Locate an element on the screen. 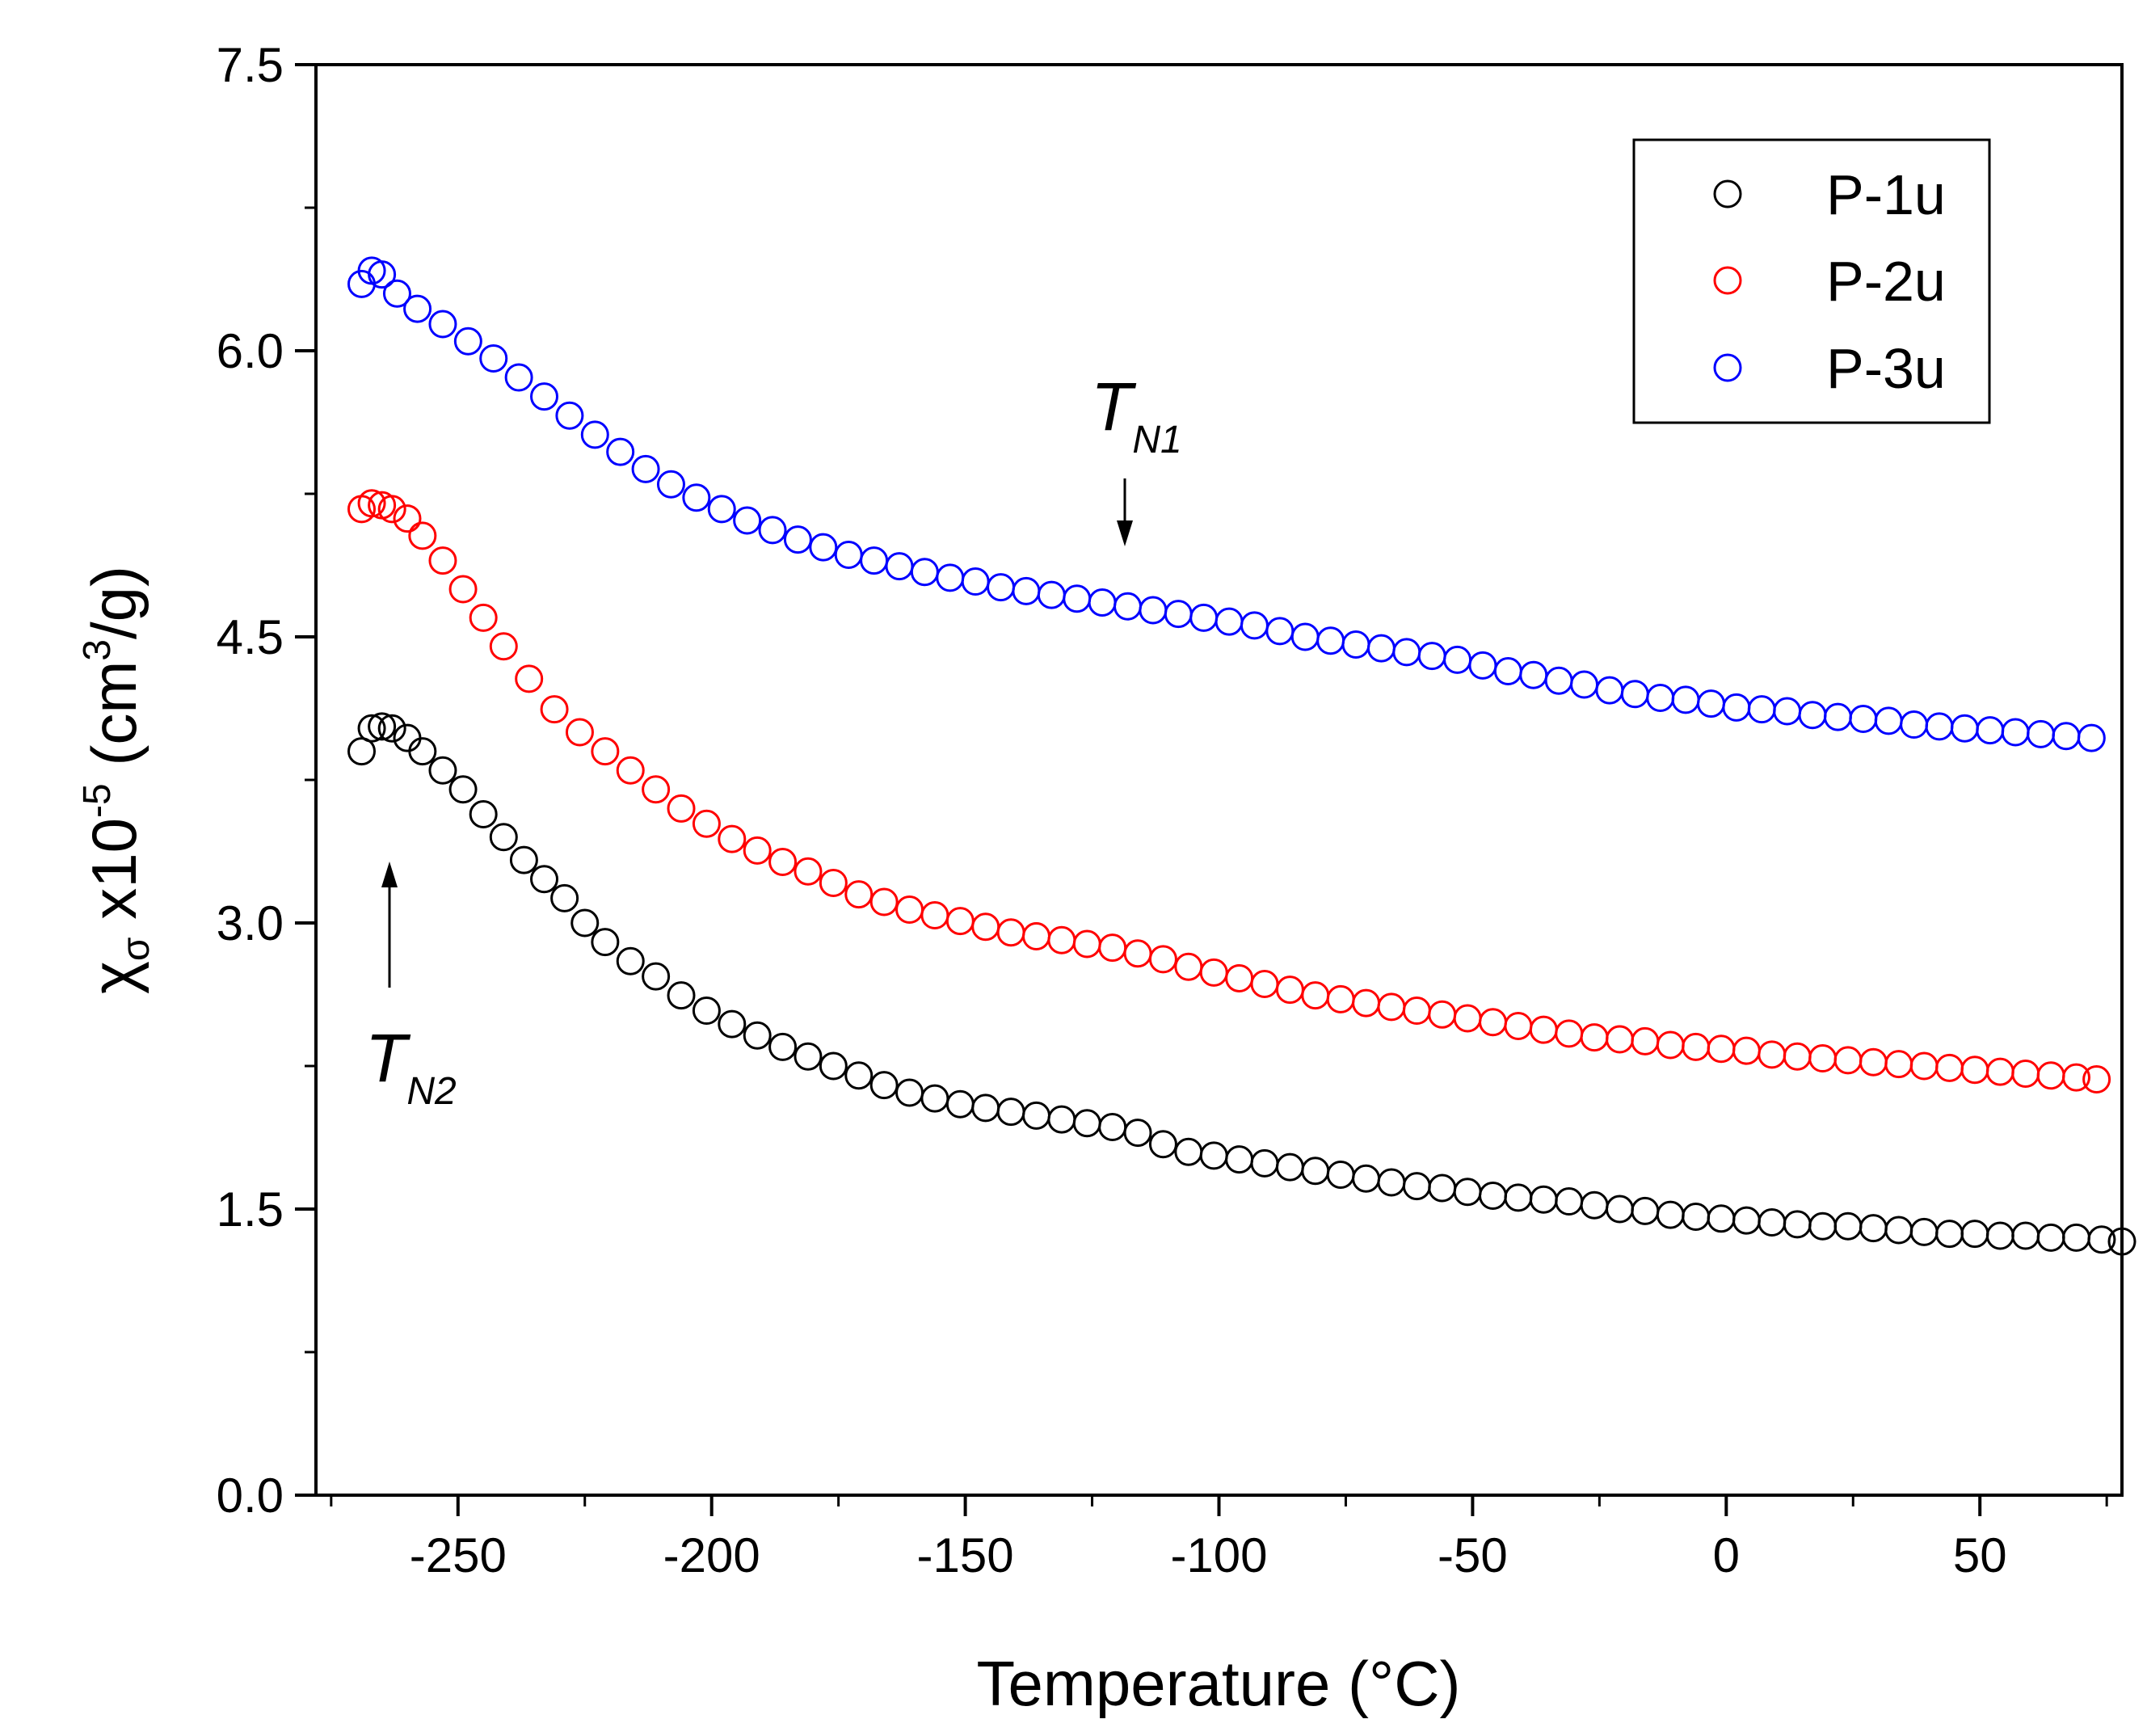 The width and height of the screenshot is (2147, 1736). y-axis-title-mid: x10 is located at coordinates (113, 878).